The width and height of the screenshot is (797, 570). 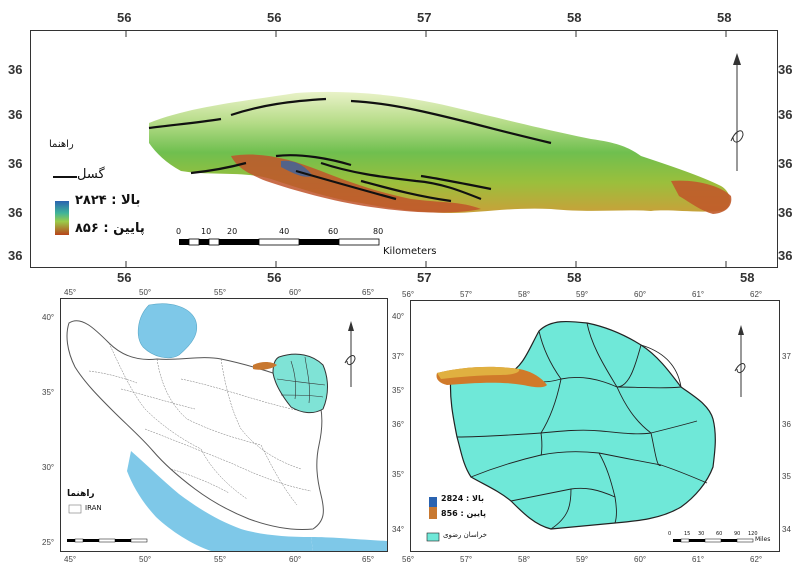 I want to click on province-bottom-tick: 60°, so click(x=640, y=559).